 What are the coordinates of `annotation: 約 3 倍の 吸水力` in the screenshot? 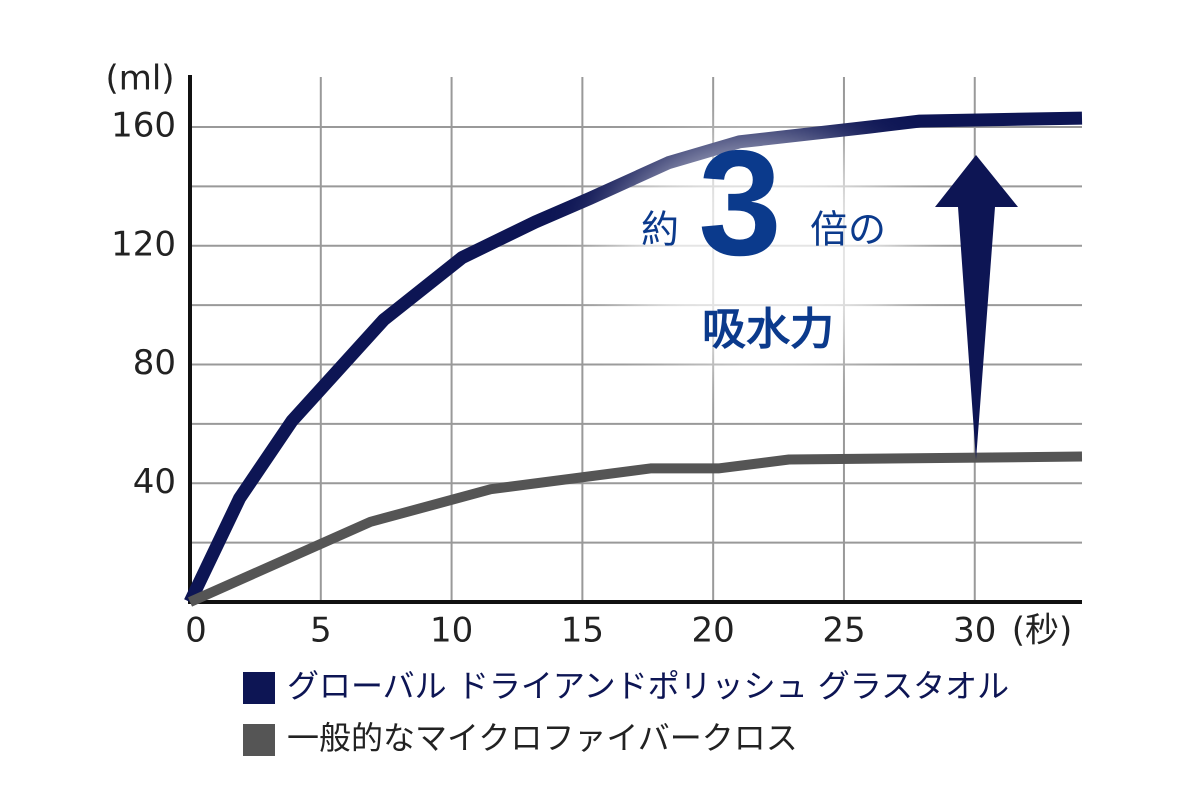 It's located at (763, 237).